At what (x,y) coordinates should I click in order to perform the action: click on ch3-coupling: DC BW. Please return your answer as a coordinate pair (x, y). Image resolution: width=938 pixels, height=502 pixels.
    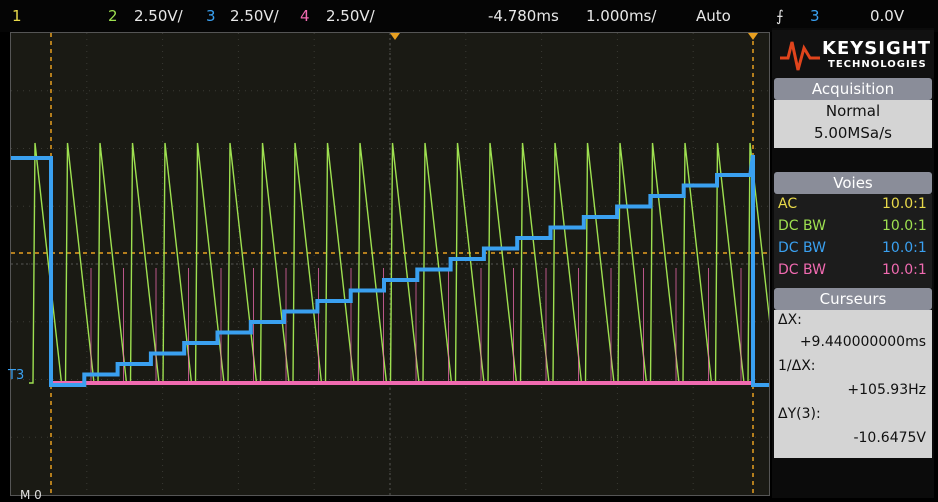
    Looking at the image, I should click on (802, 248).